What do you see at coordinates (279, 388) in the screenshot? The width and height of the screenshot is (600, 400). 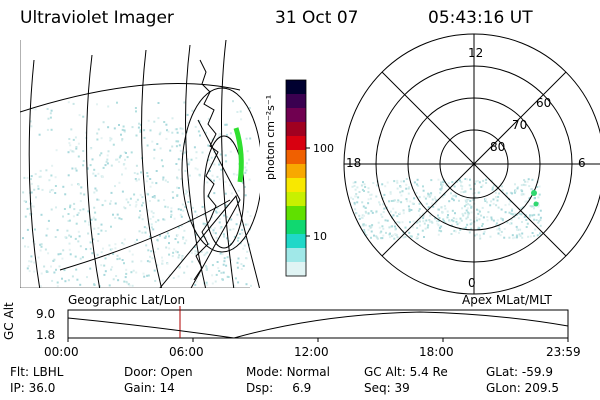 I see `status-dsp: Dsp: 6.9` at bounding box center [279, 388].